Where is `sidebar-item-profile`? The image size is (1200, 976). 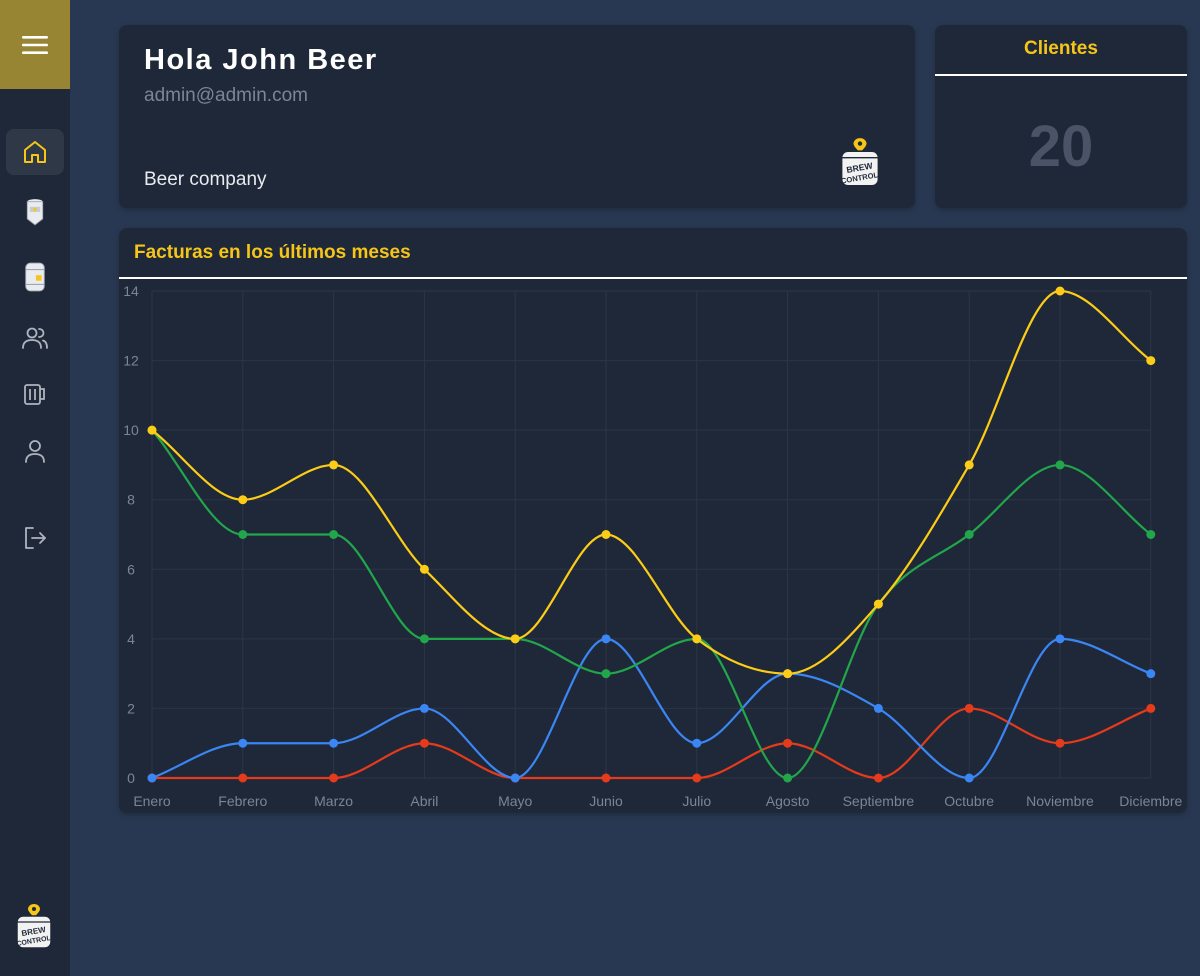 sidebar-item-profile is located at coordinates (35, 451).